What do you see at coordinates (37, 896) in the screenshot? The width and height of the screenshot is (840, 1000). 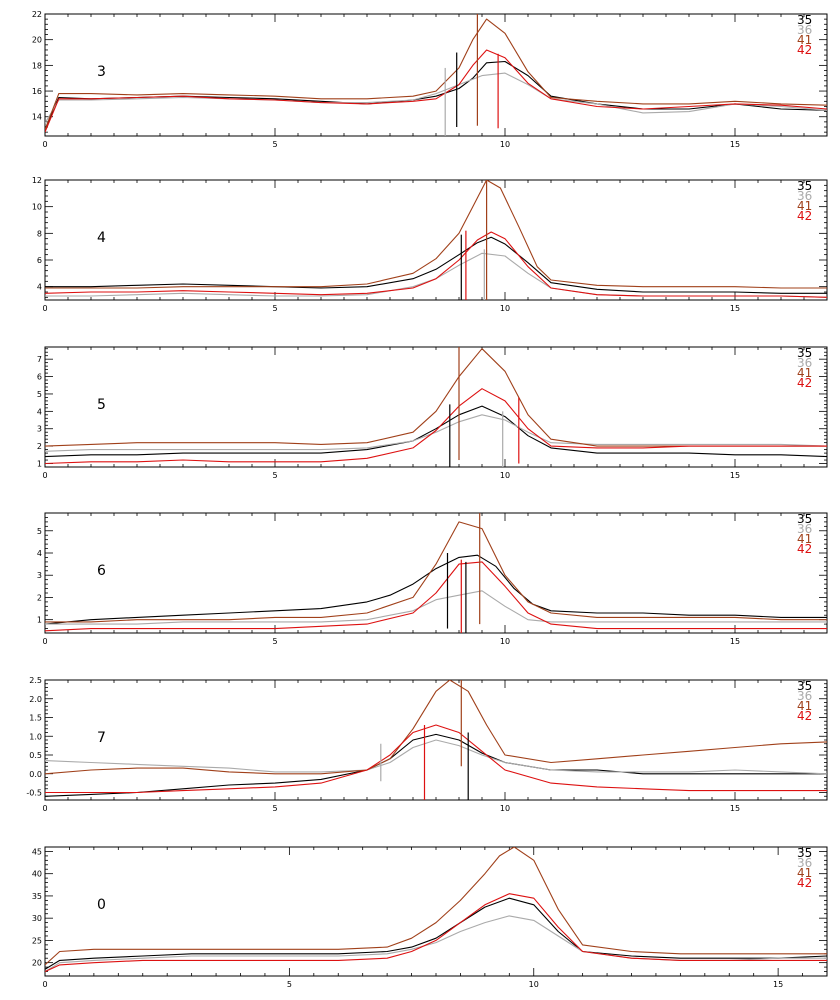 I see `y-tick-label: 35` at bounding box center [37, 896].